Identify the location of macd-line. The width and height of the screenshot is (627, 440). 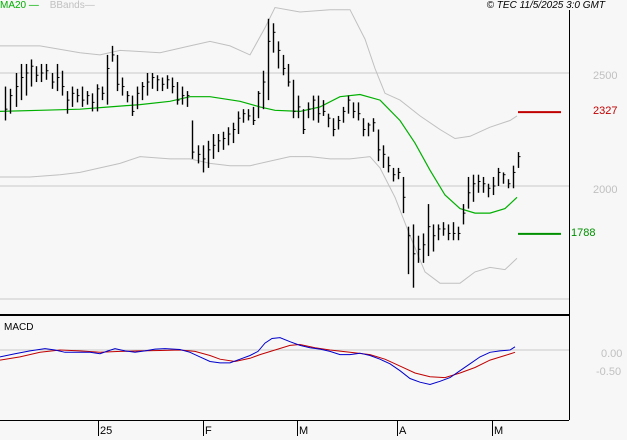
(258, 361).